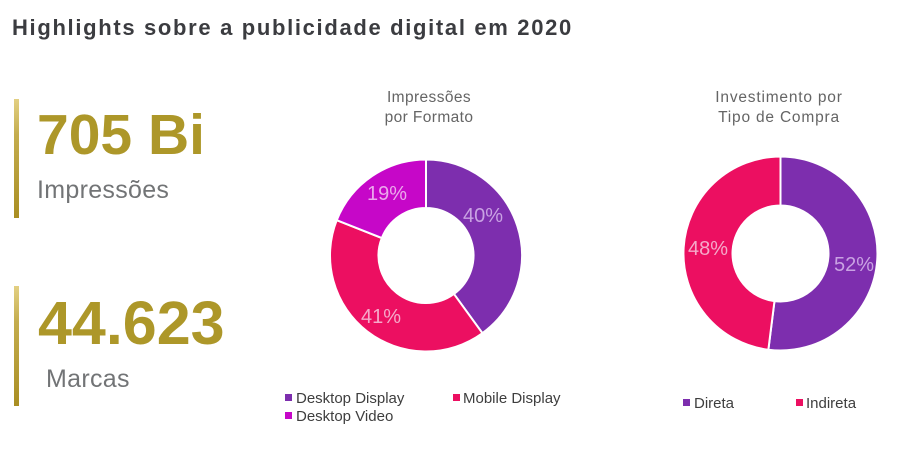  Describe the element at coordinates (708, 249) in the screenshot. I see `svg-text: 48%` at that location.